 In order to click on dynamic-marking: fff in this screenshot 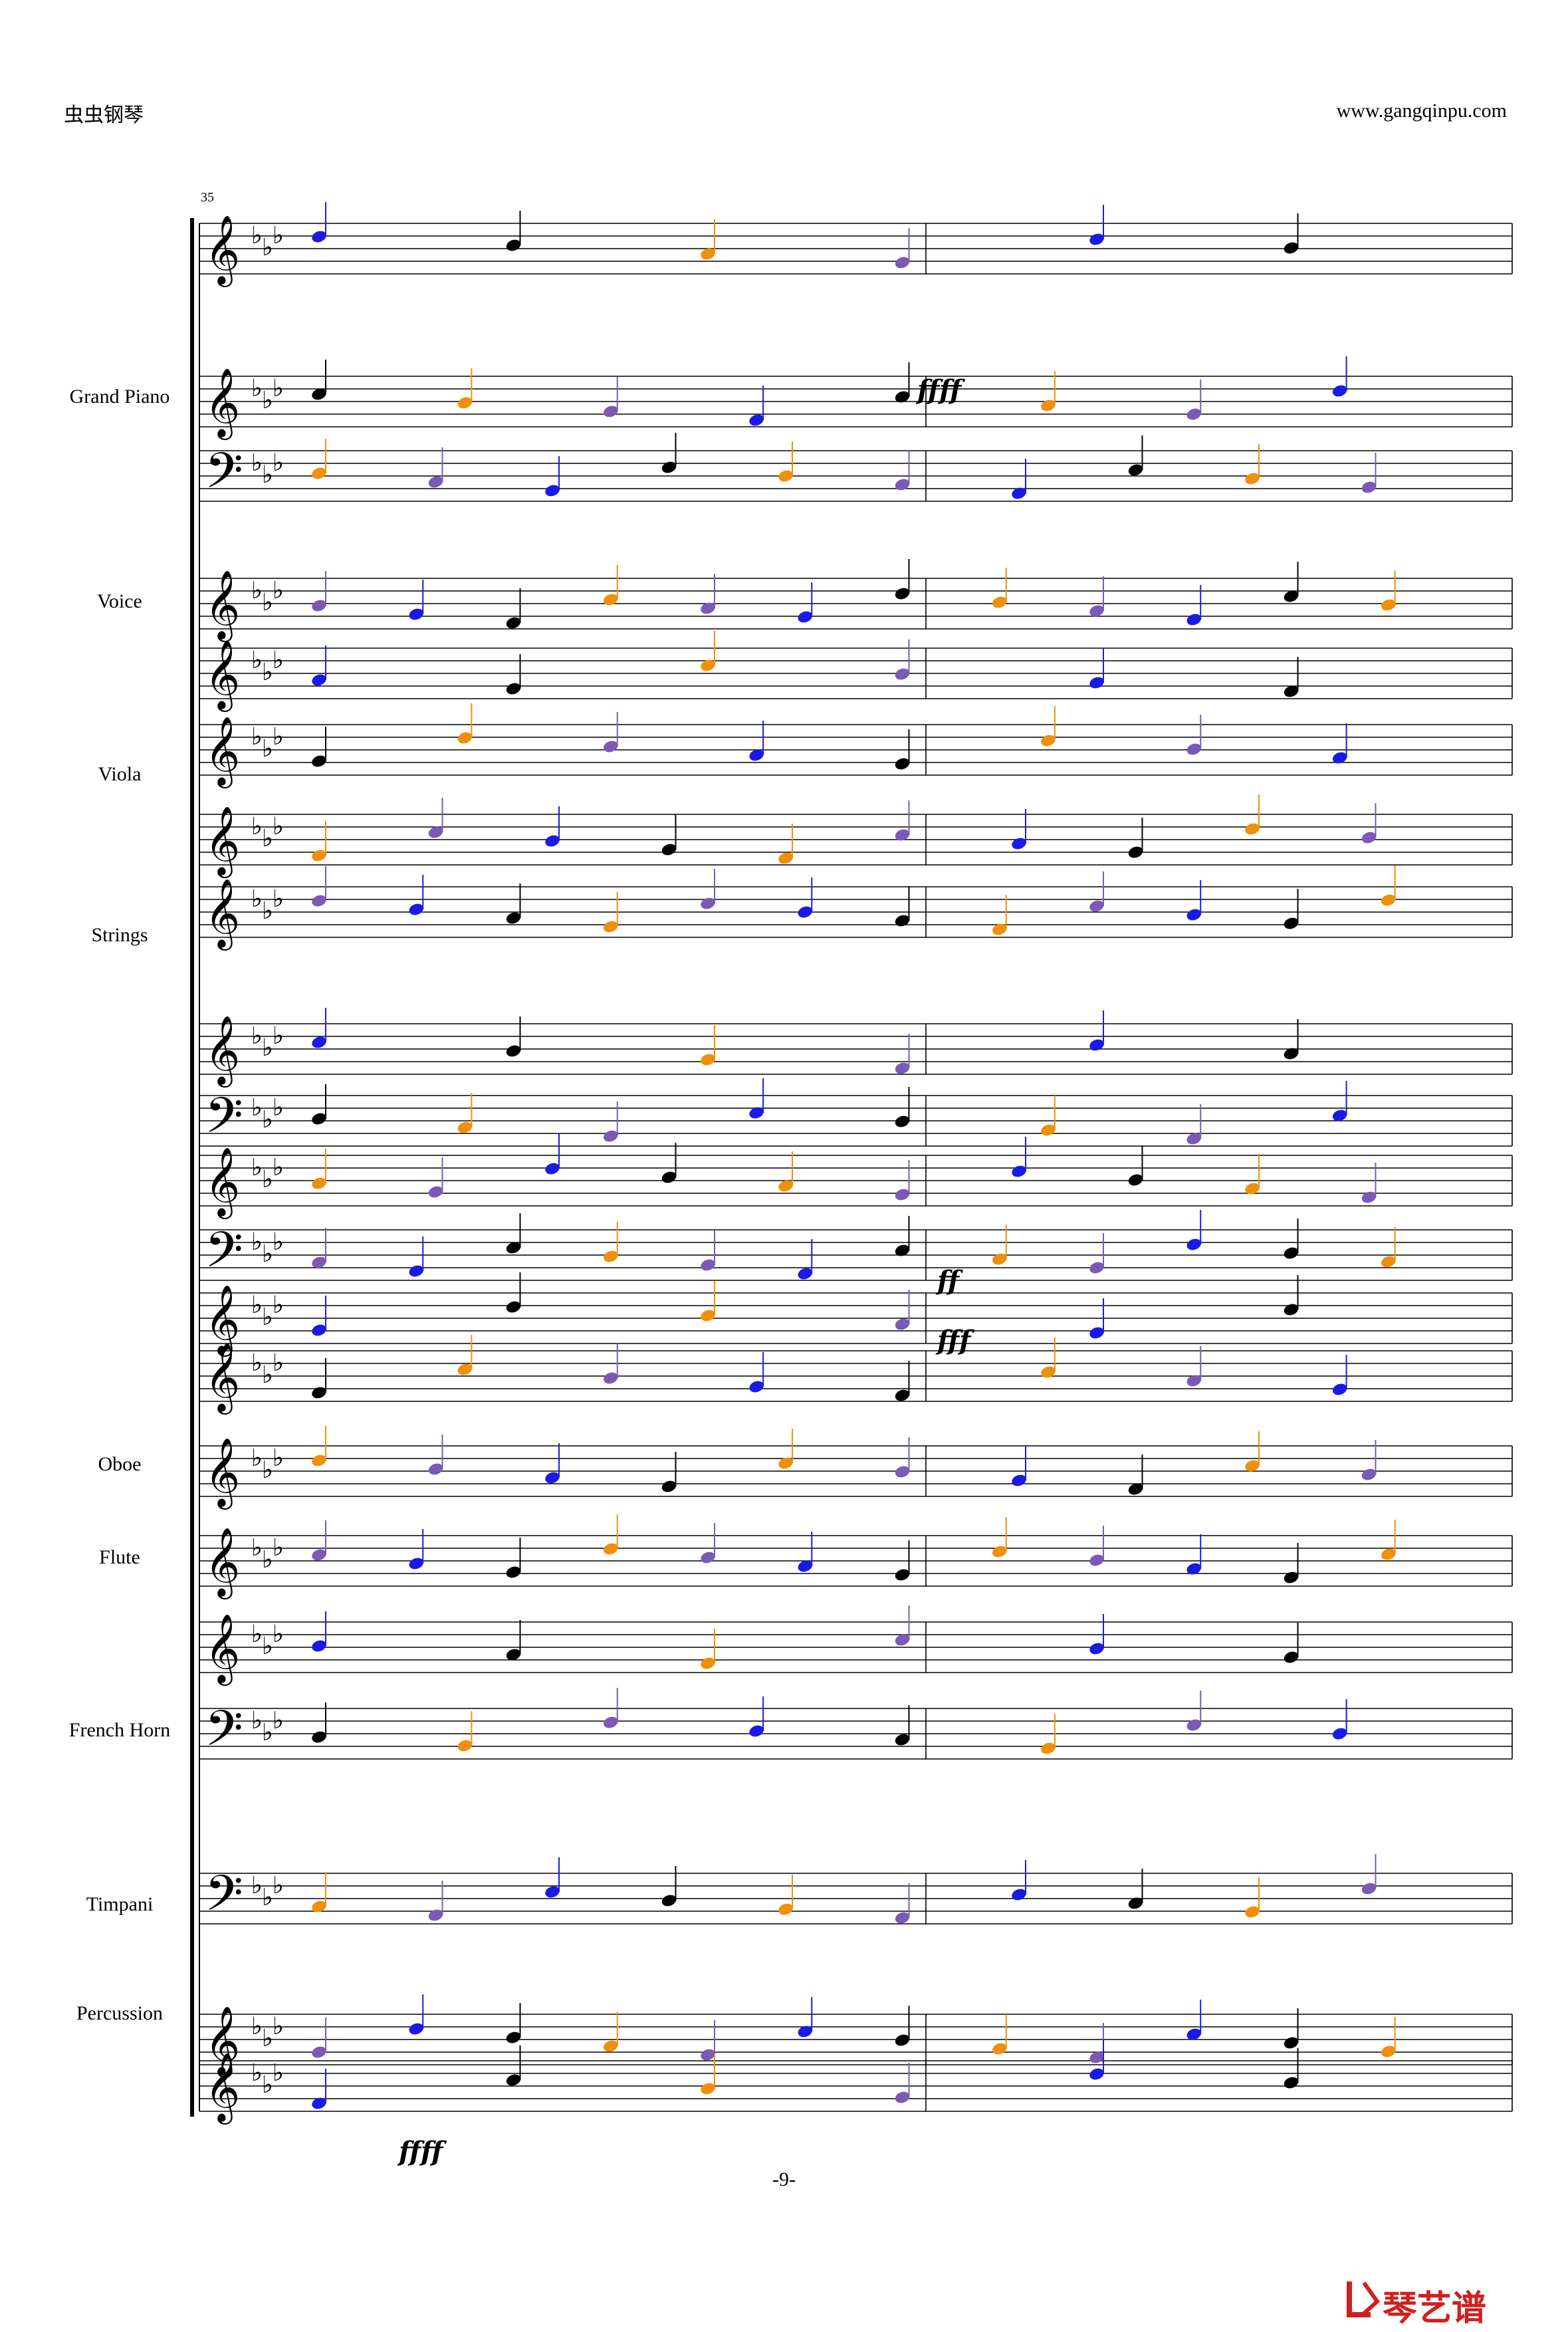, I will do `click(954, 1340)`.